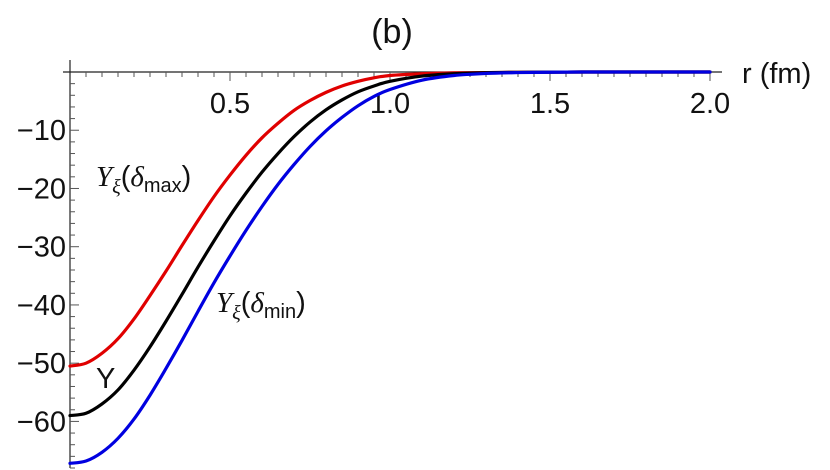 The height and width of the screenshot is (470, 830). Describe the element at coordinates (225, 303) in the screenshot. I see `label-ymin-main: Y` at that location.